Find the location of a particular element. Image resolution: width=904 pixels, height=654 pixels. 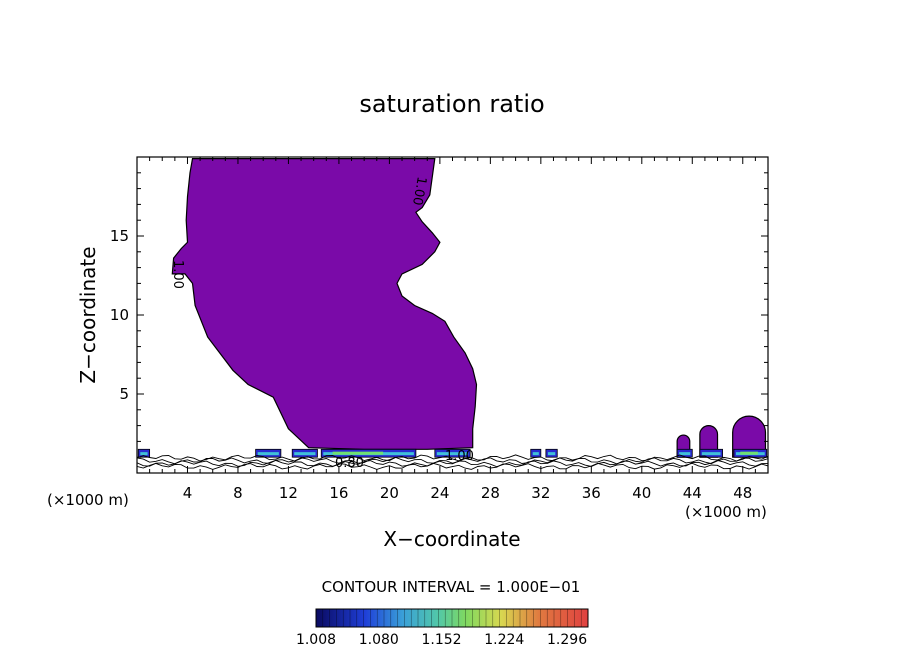

colorbar-tick-label: 1.296 is located at coordinates (567, 640).